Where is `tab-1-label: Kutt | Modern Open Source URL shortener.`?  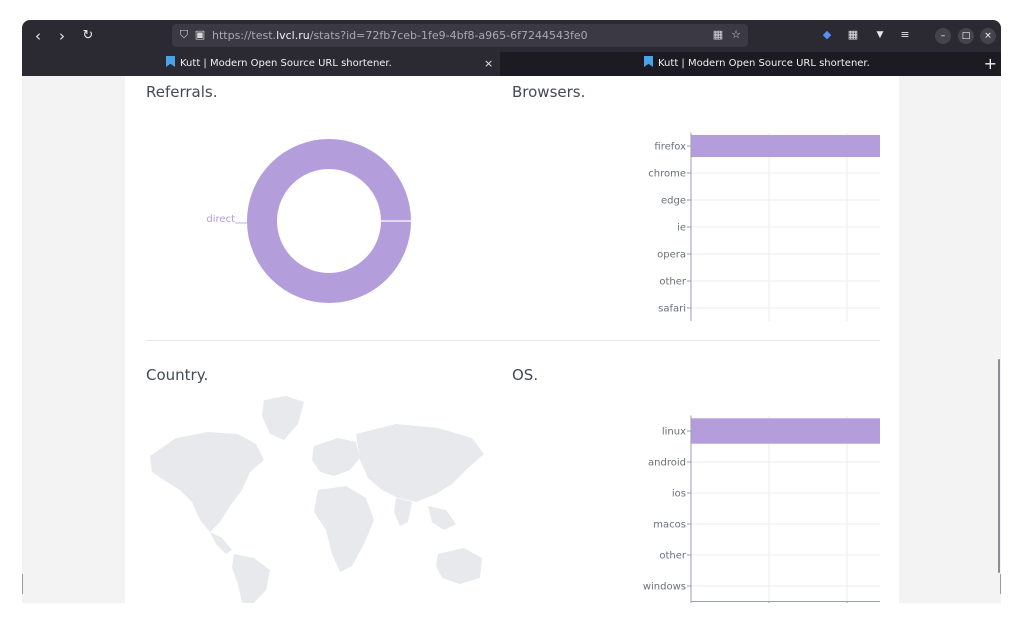 tab-1-label: Kutt | Modern Open Source URL shortener. is located at coordinates (286, 63).